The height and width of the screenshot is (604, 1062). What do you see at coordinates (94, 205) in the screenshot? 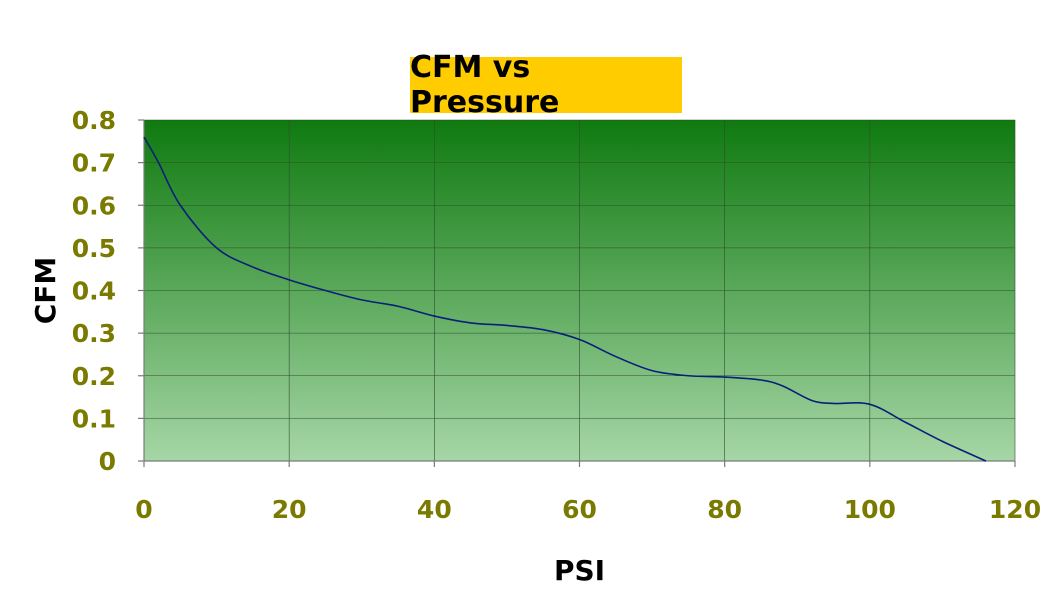
I see `y-tick-label: 0.6` at bounding box center [94, 205].